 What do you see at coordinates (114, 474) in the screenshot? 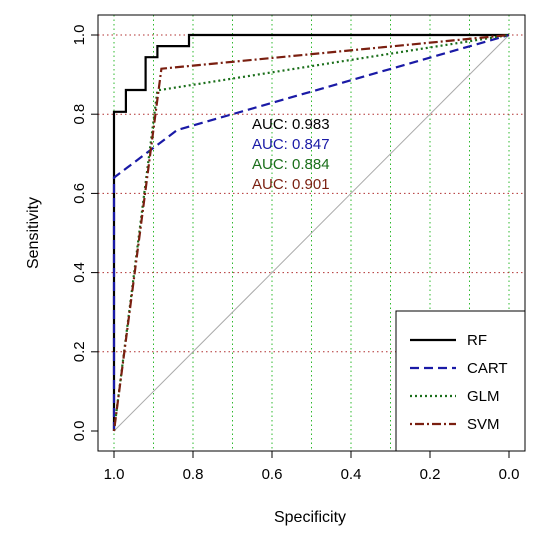
I see `x-tick-label: 1.0` at bounding box center [114, 474].